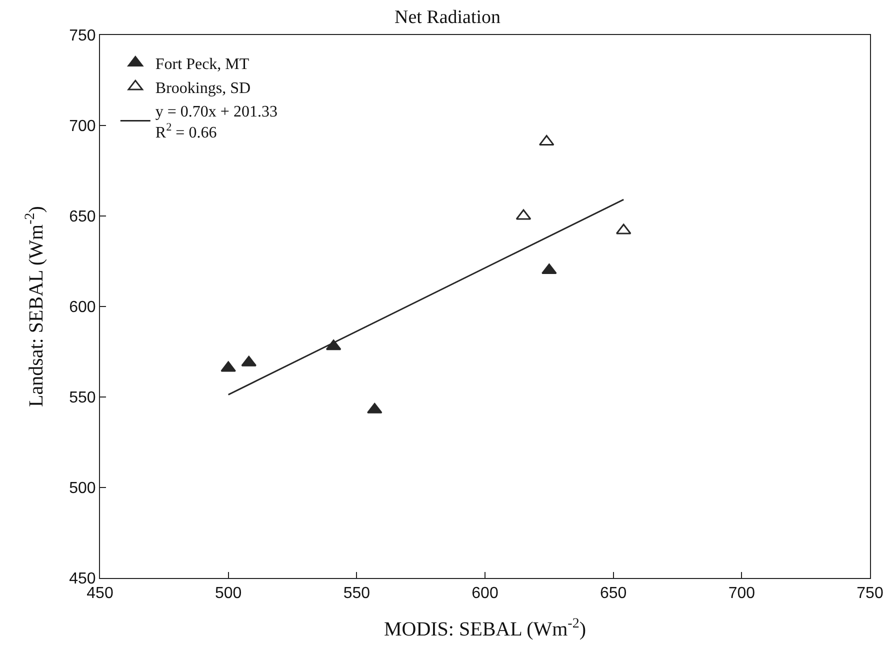  Describe the element at coordinates (613, 593) in the screenshot. I see `x-tick-label: 650` at that location.